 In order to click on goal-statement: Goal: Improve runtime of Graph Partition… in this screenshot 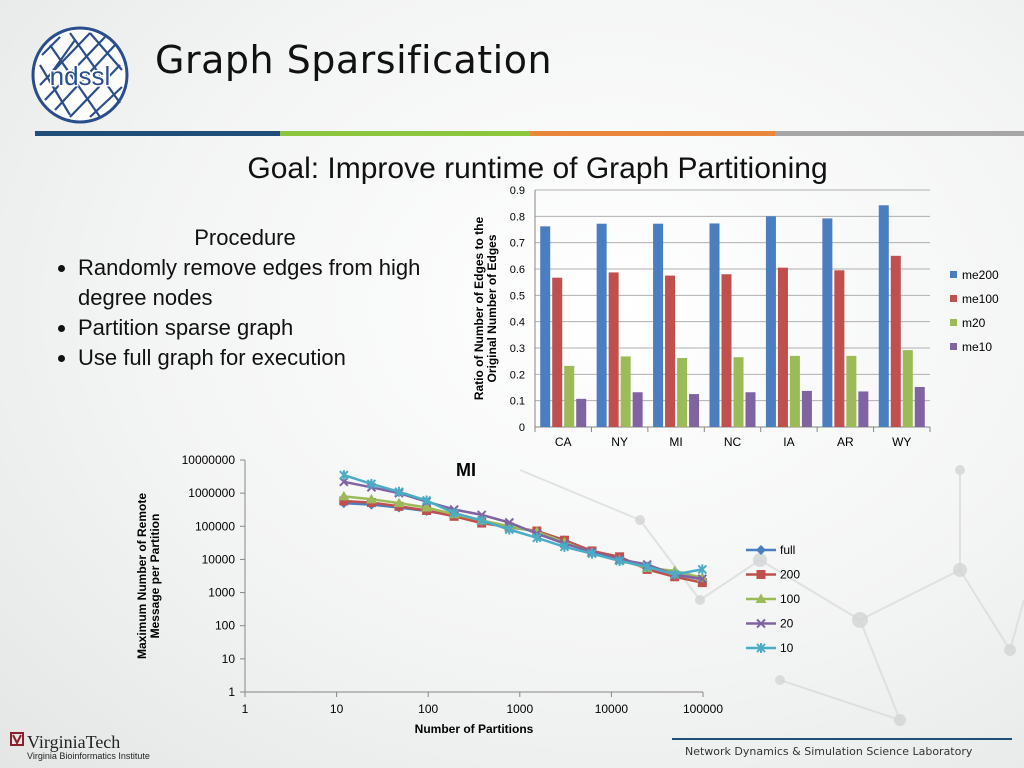, I will do `click(537, 168)`.